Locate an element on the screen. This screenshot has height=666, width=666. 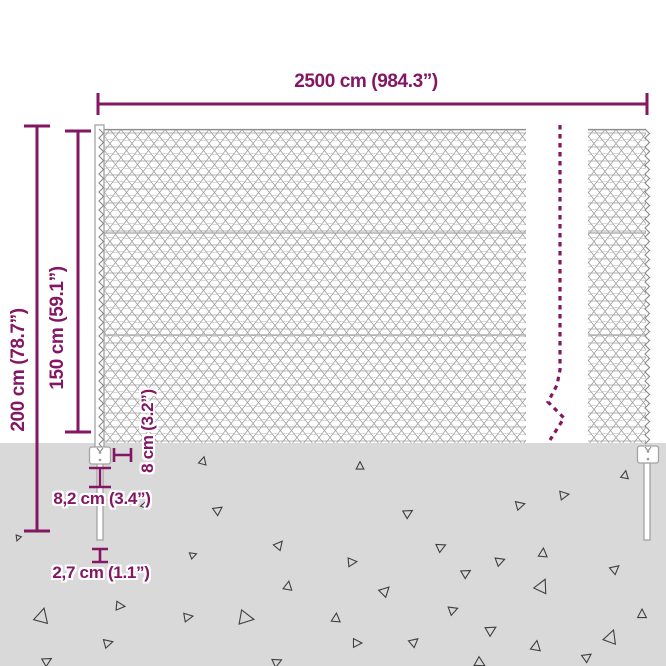
right-anchor-plate is located at coordinates (648, 454).